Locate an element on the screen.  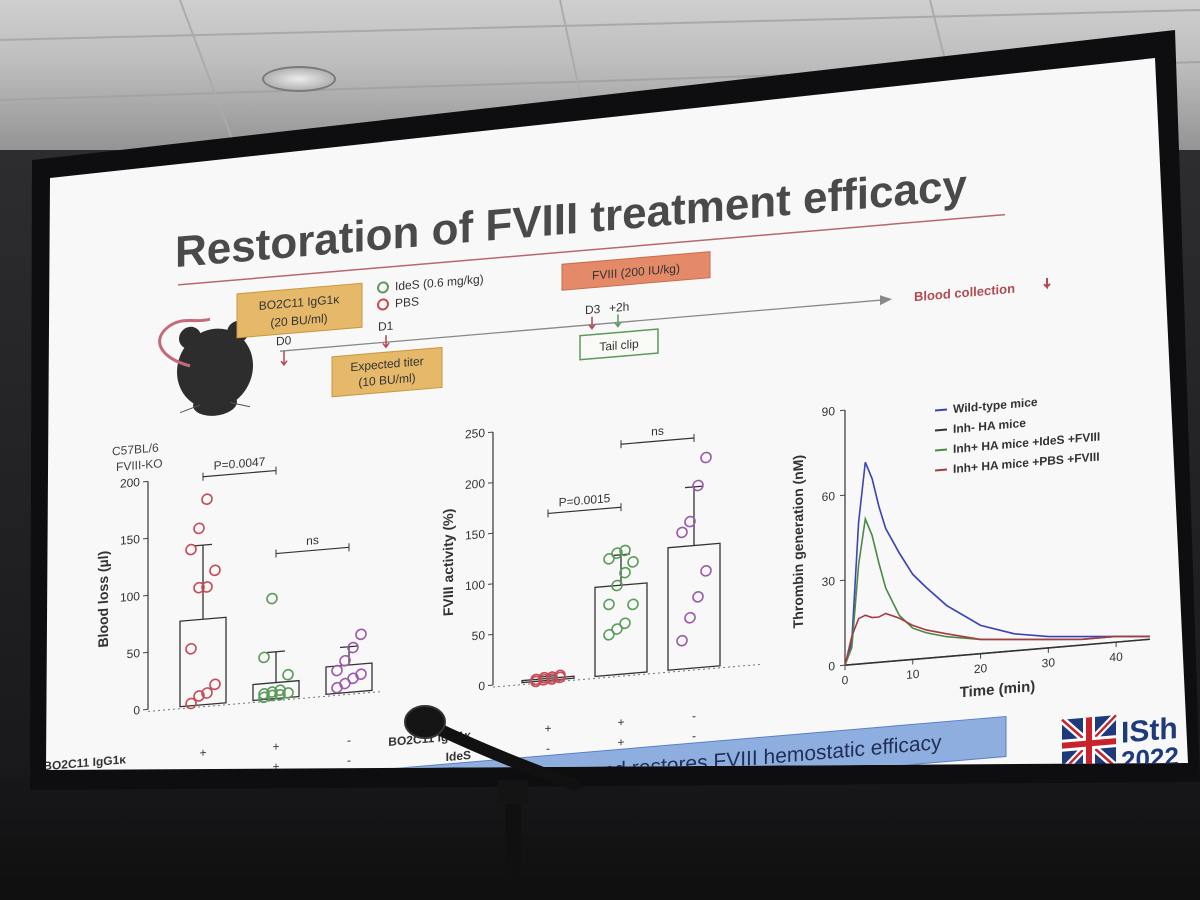
tail-clip-label: Tail clip is located at coordinates (619, 345).